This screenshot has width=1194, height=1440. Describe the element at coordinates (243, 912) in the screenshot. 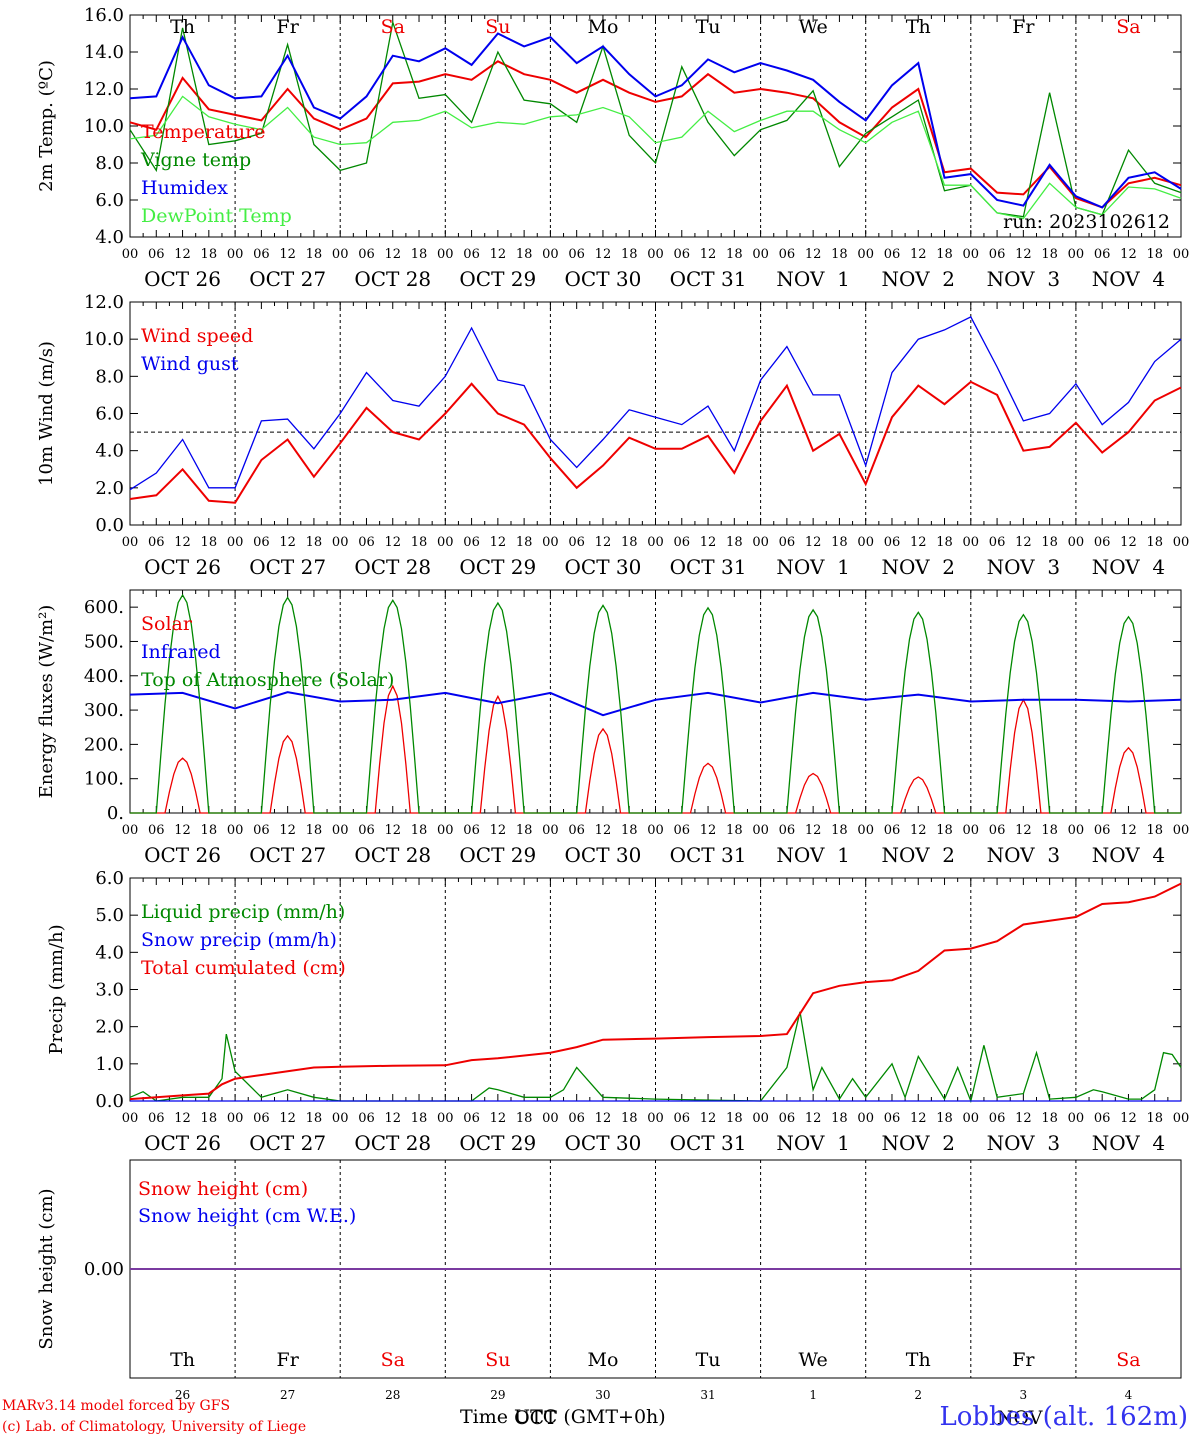

I see `legend-entry: Liquid precip (mm/h)` at that location.